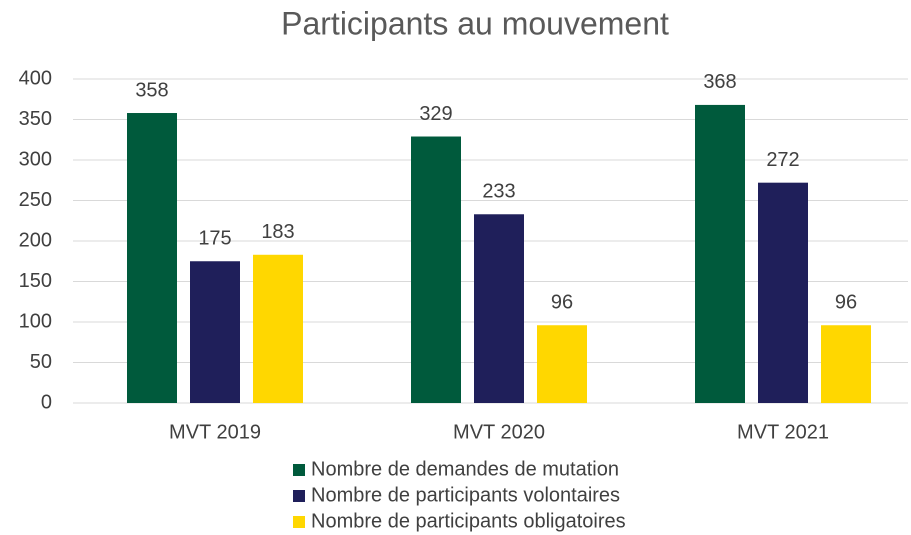 This screenshot has width=911, height=535. What do you see at coordinates (35, 119) in the screenshot?
I see `y-tick-label: 350` at bounding box center [35, 119].